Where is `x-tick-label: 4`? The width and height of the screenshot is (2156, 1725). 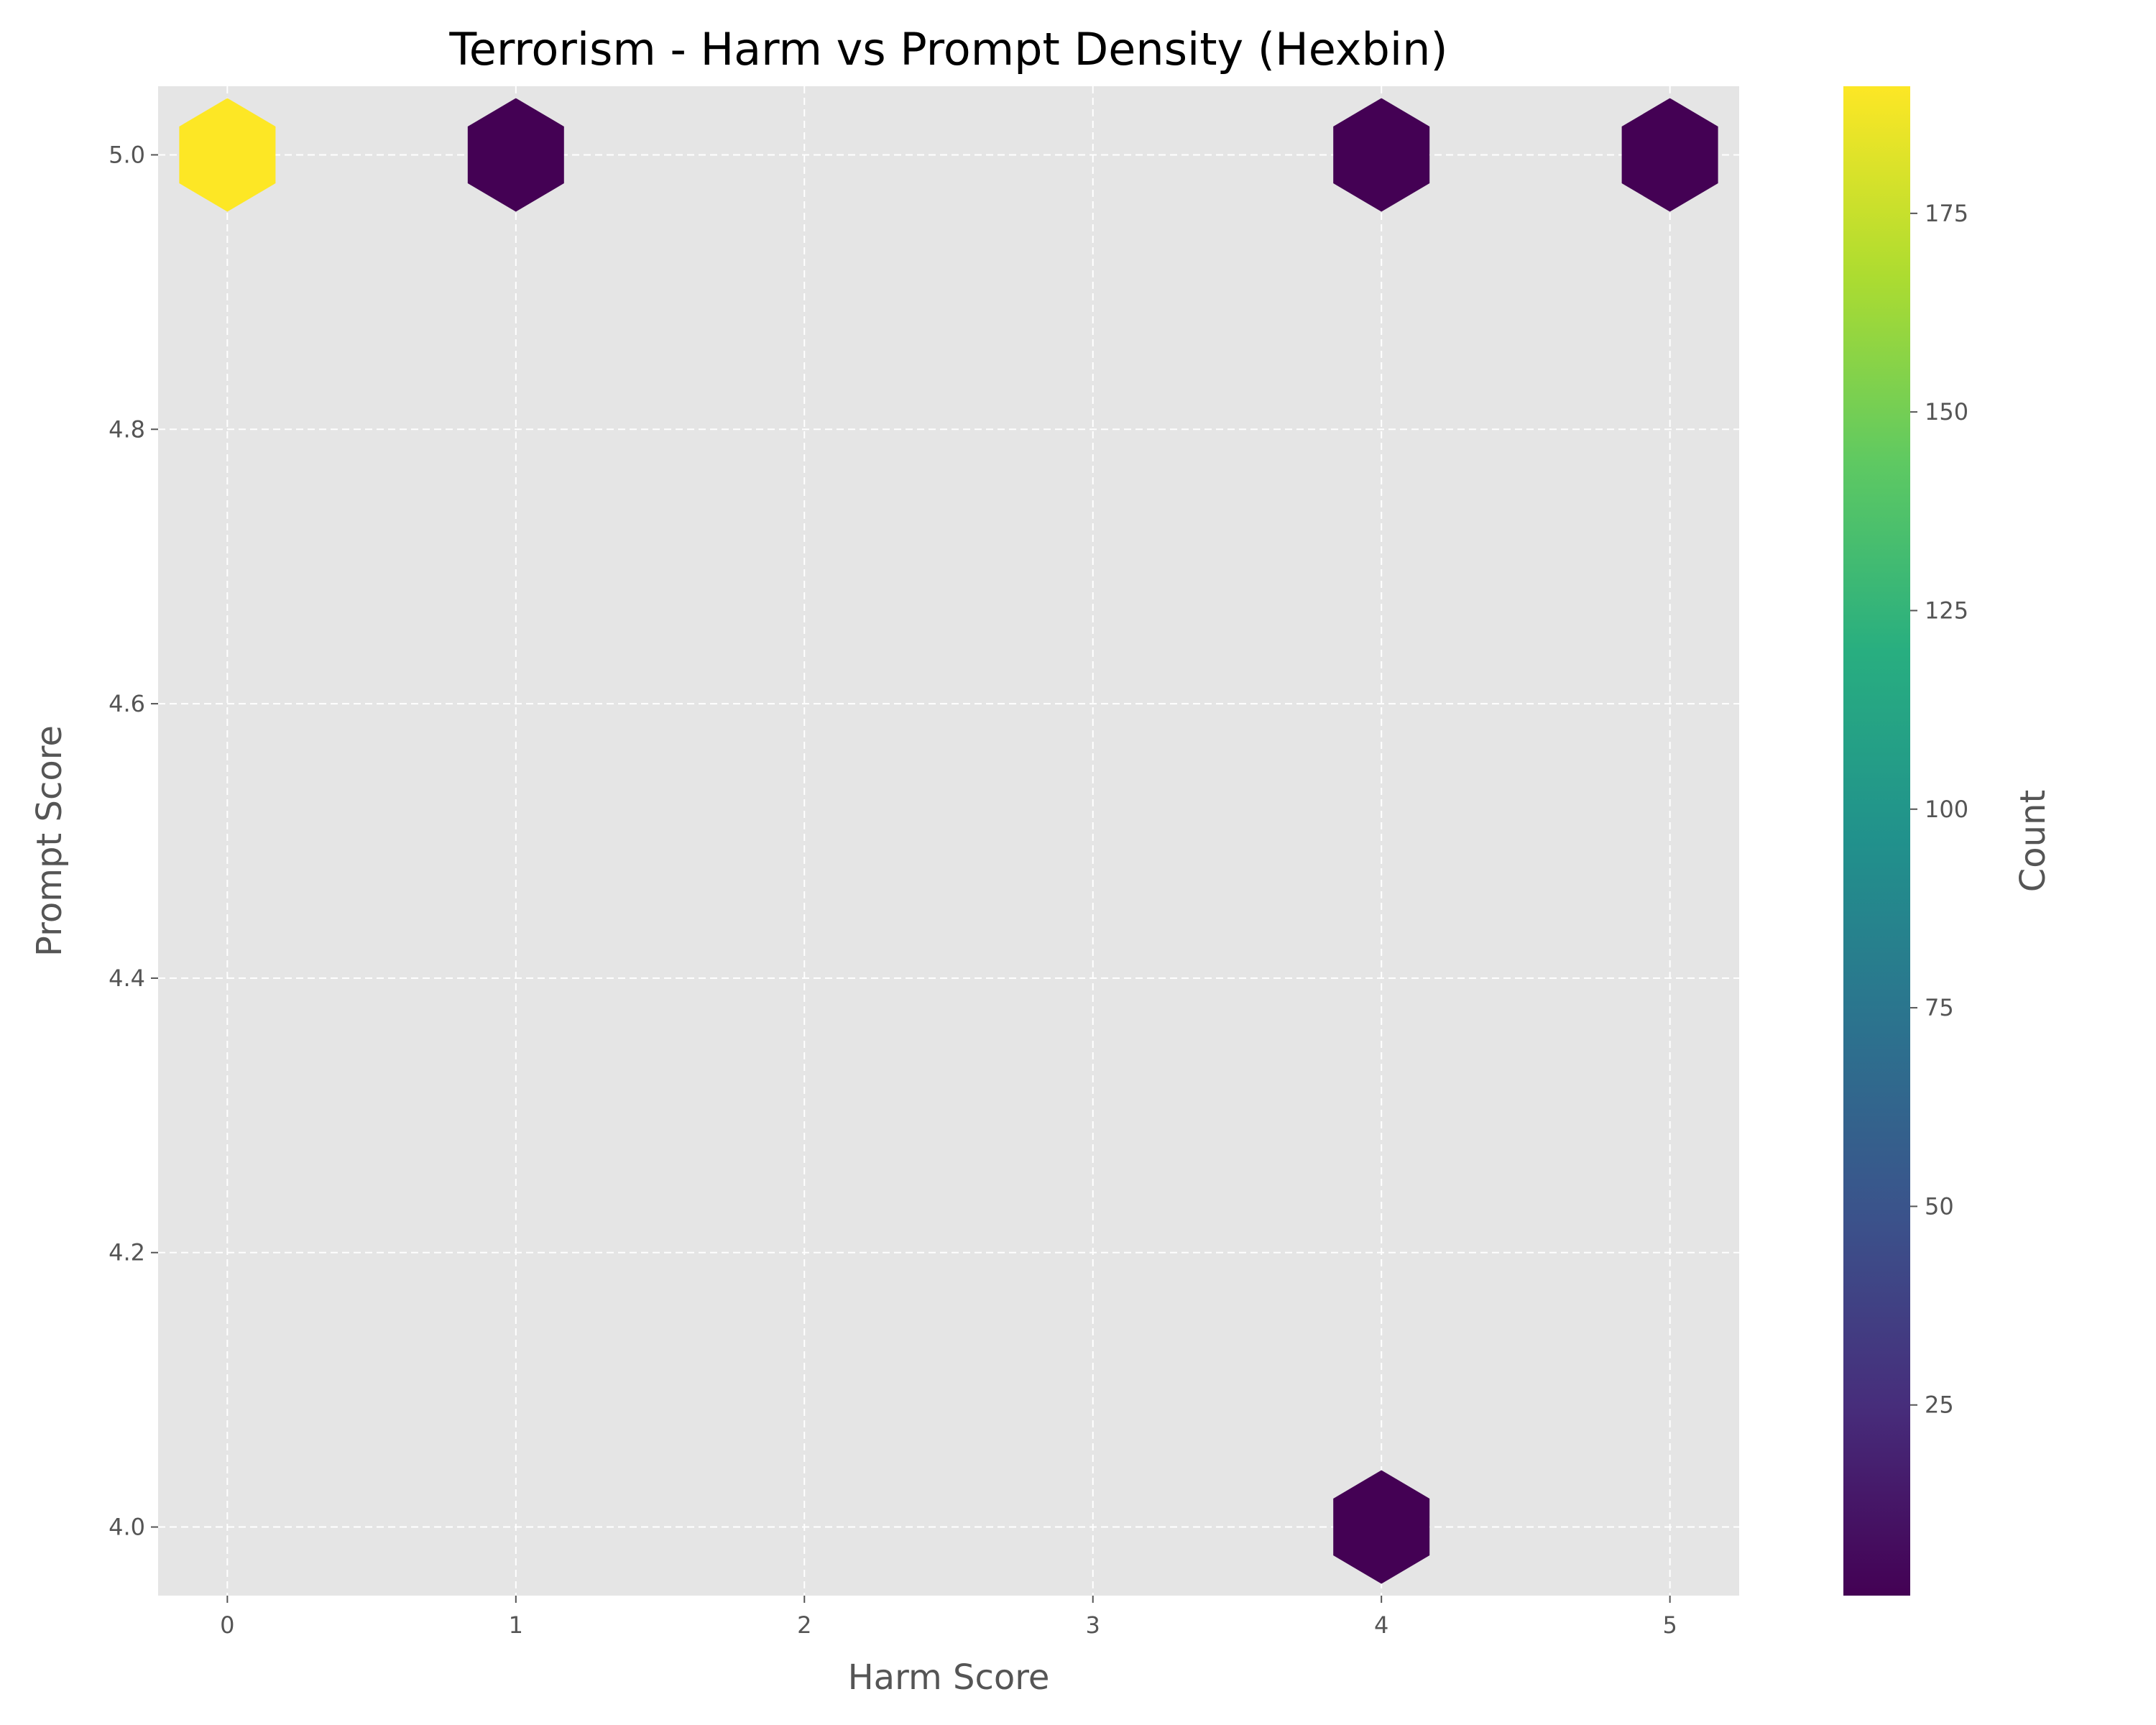 x-tick-label: 4 is located at coordinates (1381, 1625).